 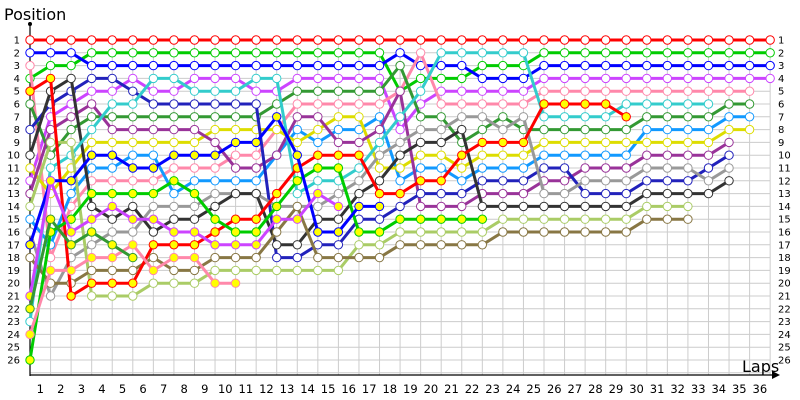 What do you see at coordinates (17, 117) in the screenshot?
I see `y-tick-label: 7` at bounding box center [17, 117].